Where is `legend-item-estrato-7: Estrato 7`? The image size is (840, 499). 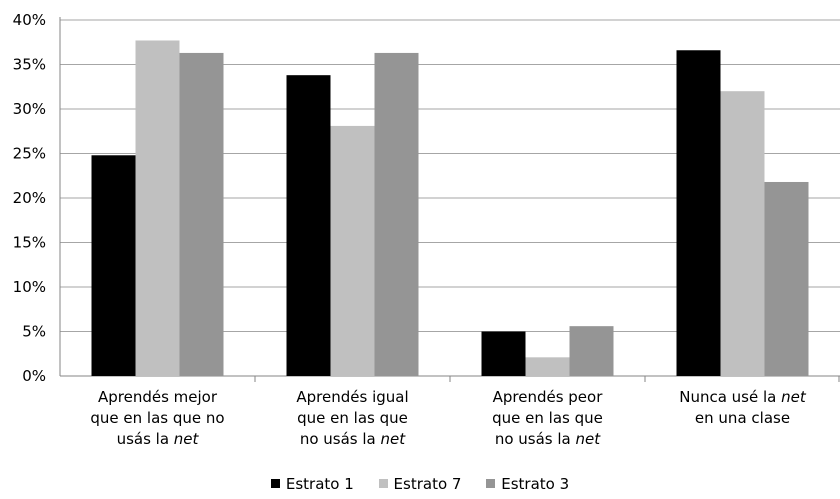 legend-item-estrato-7: Estrato 7 is located at coordinates (420, 484).